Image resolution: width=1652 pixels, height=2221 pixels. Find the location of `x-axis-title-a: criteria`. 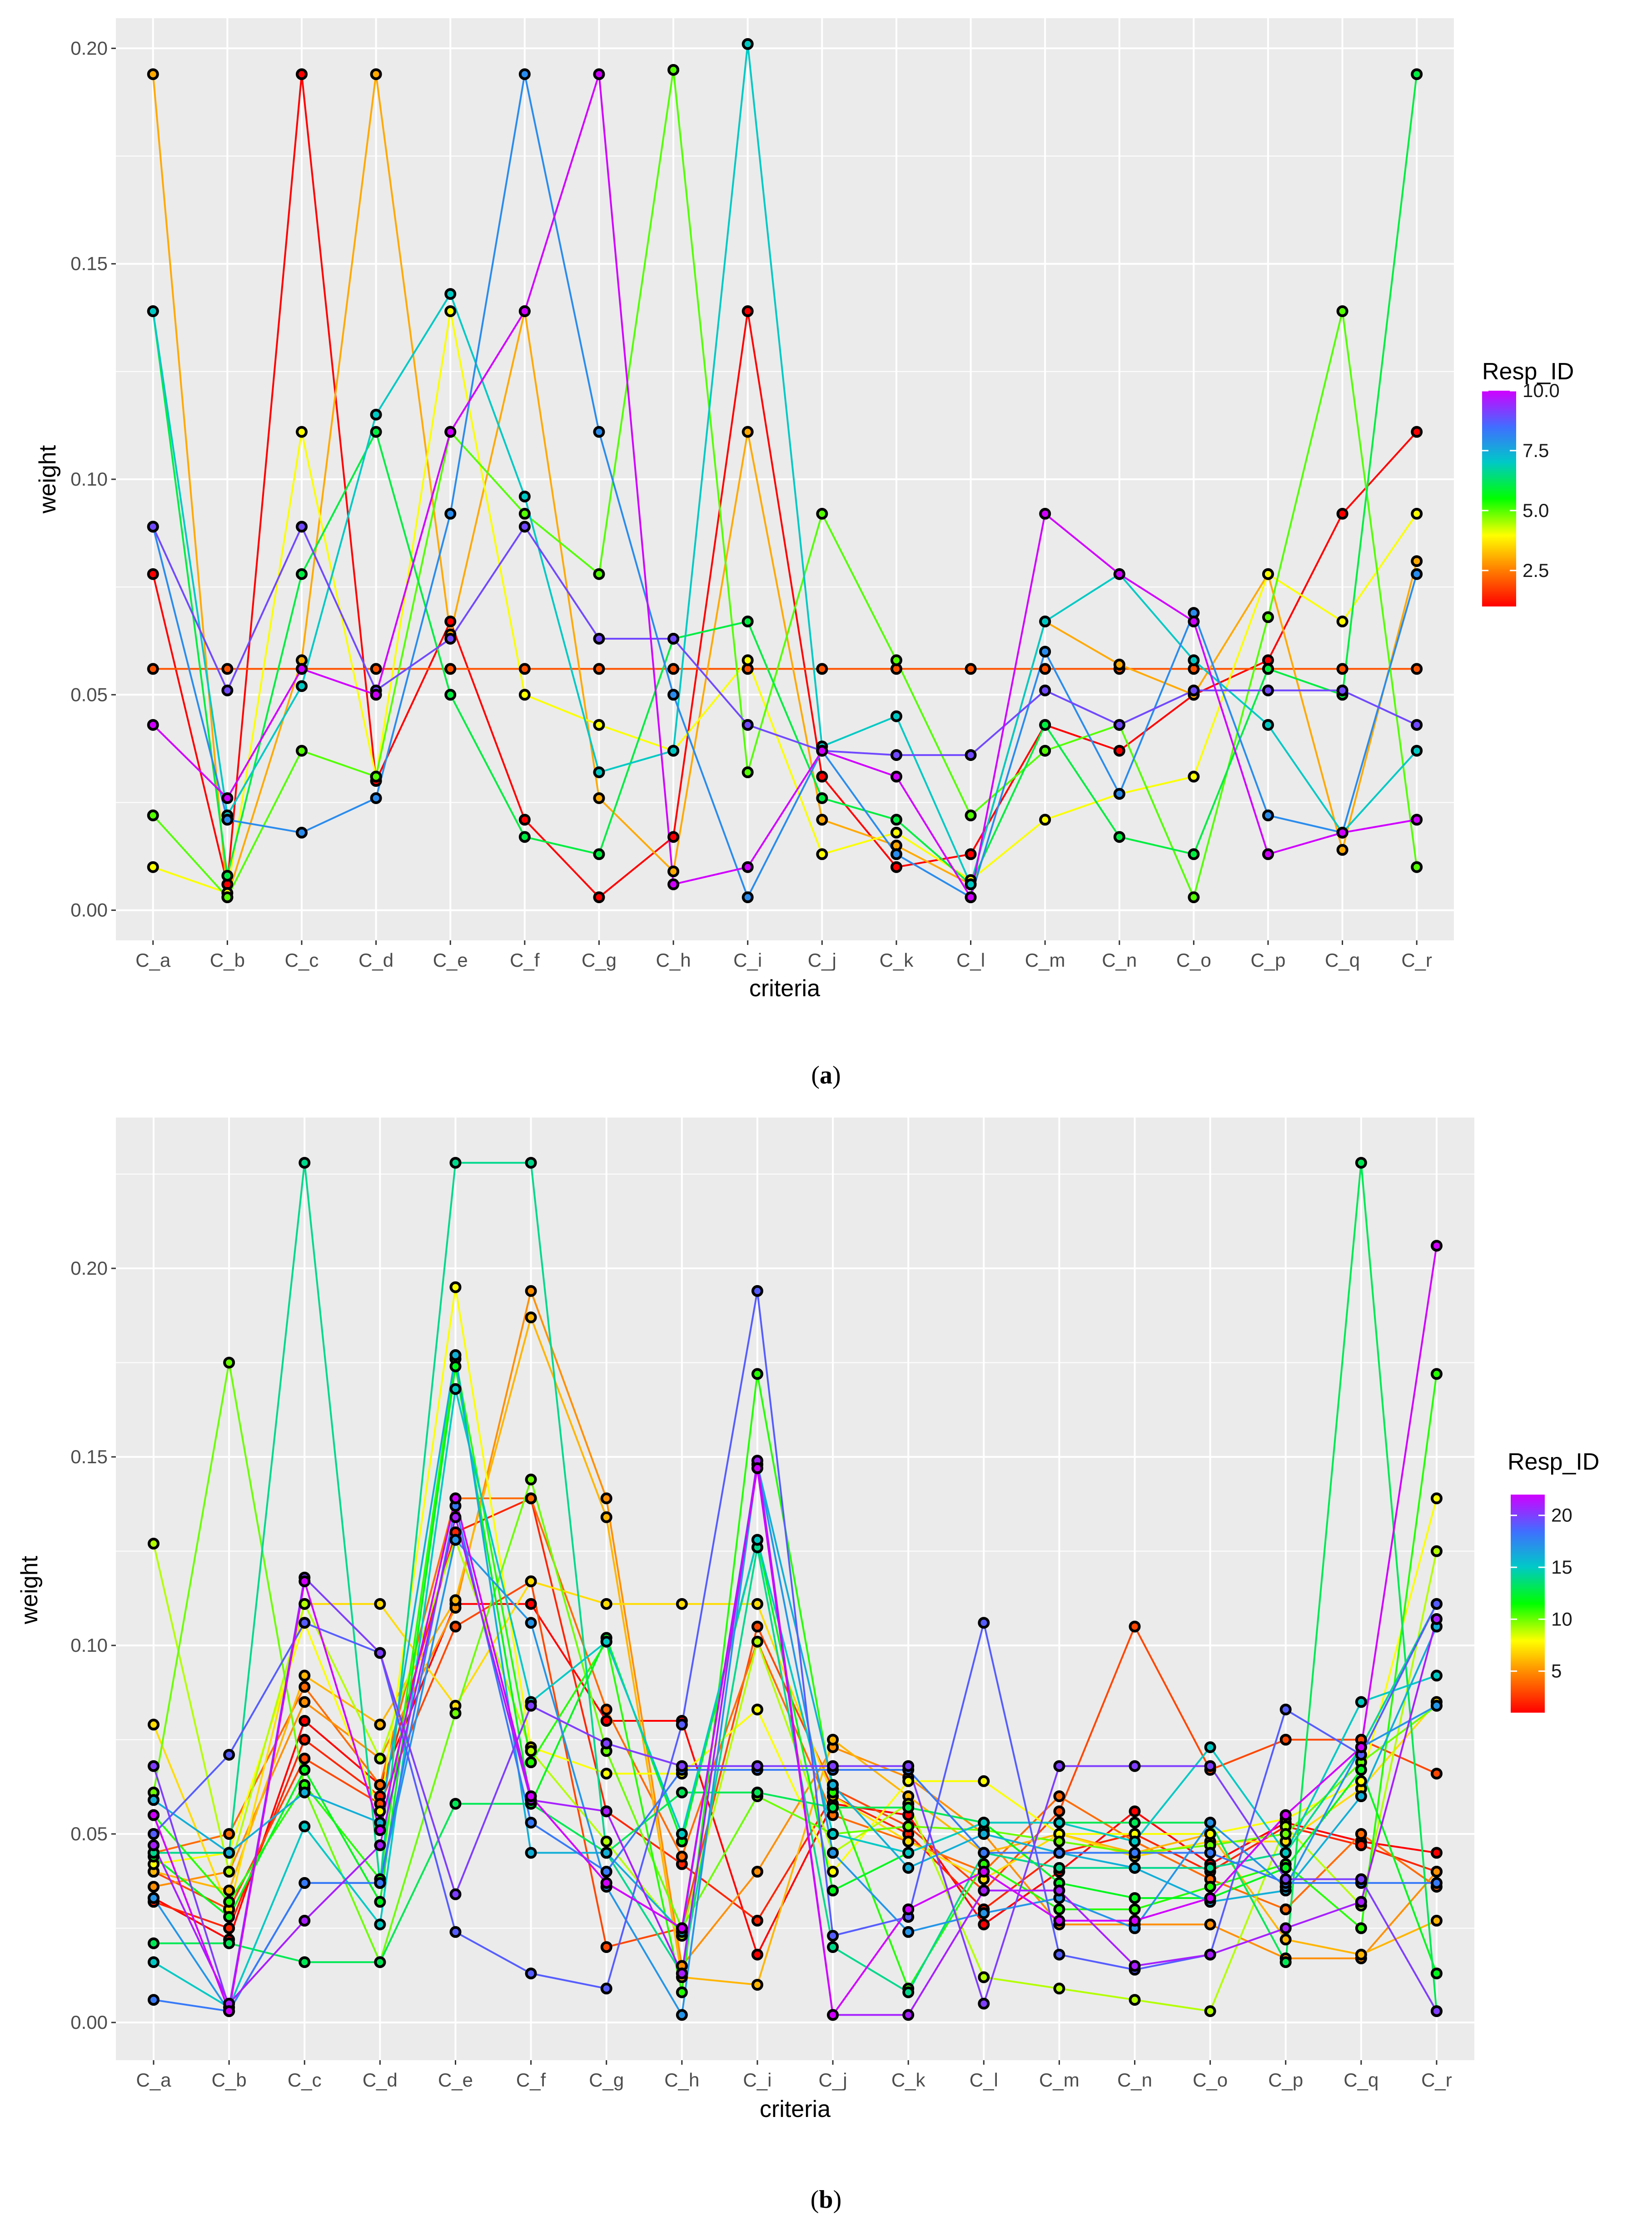

x-axis-title-a: criteria is located at coordinates (784, 988).